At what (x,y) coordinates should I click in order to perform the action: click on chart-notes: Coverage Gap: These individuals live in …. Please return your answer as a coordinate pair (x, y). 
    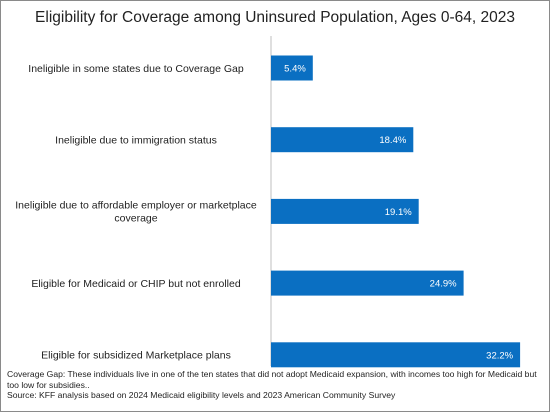
    Looking at the image, I should click on (276, 385).